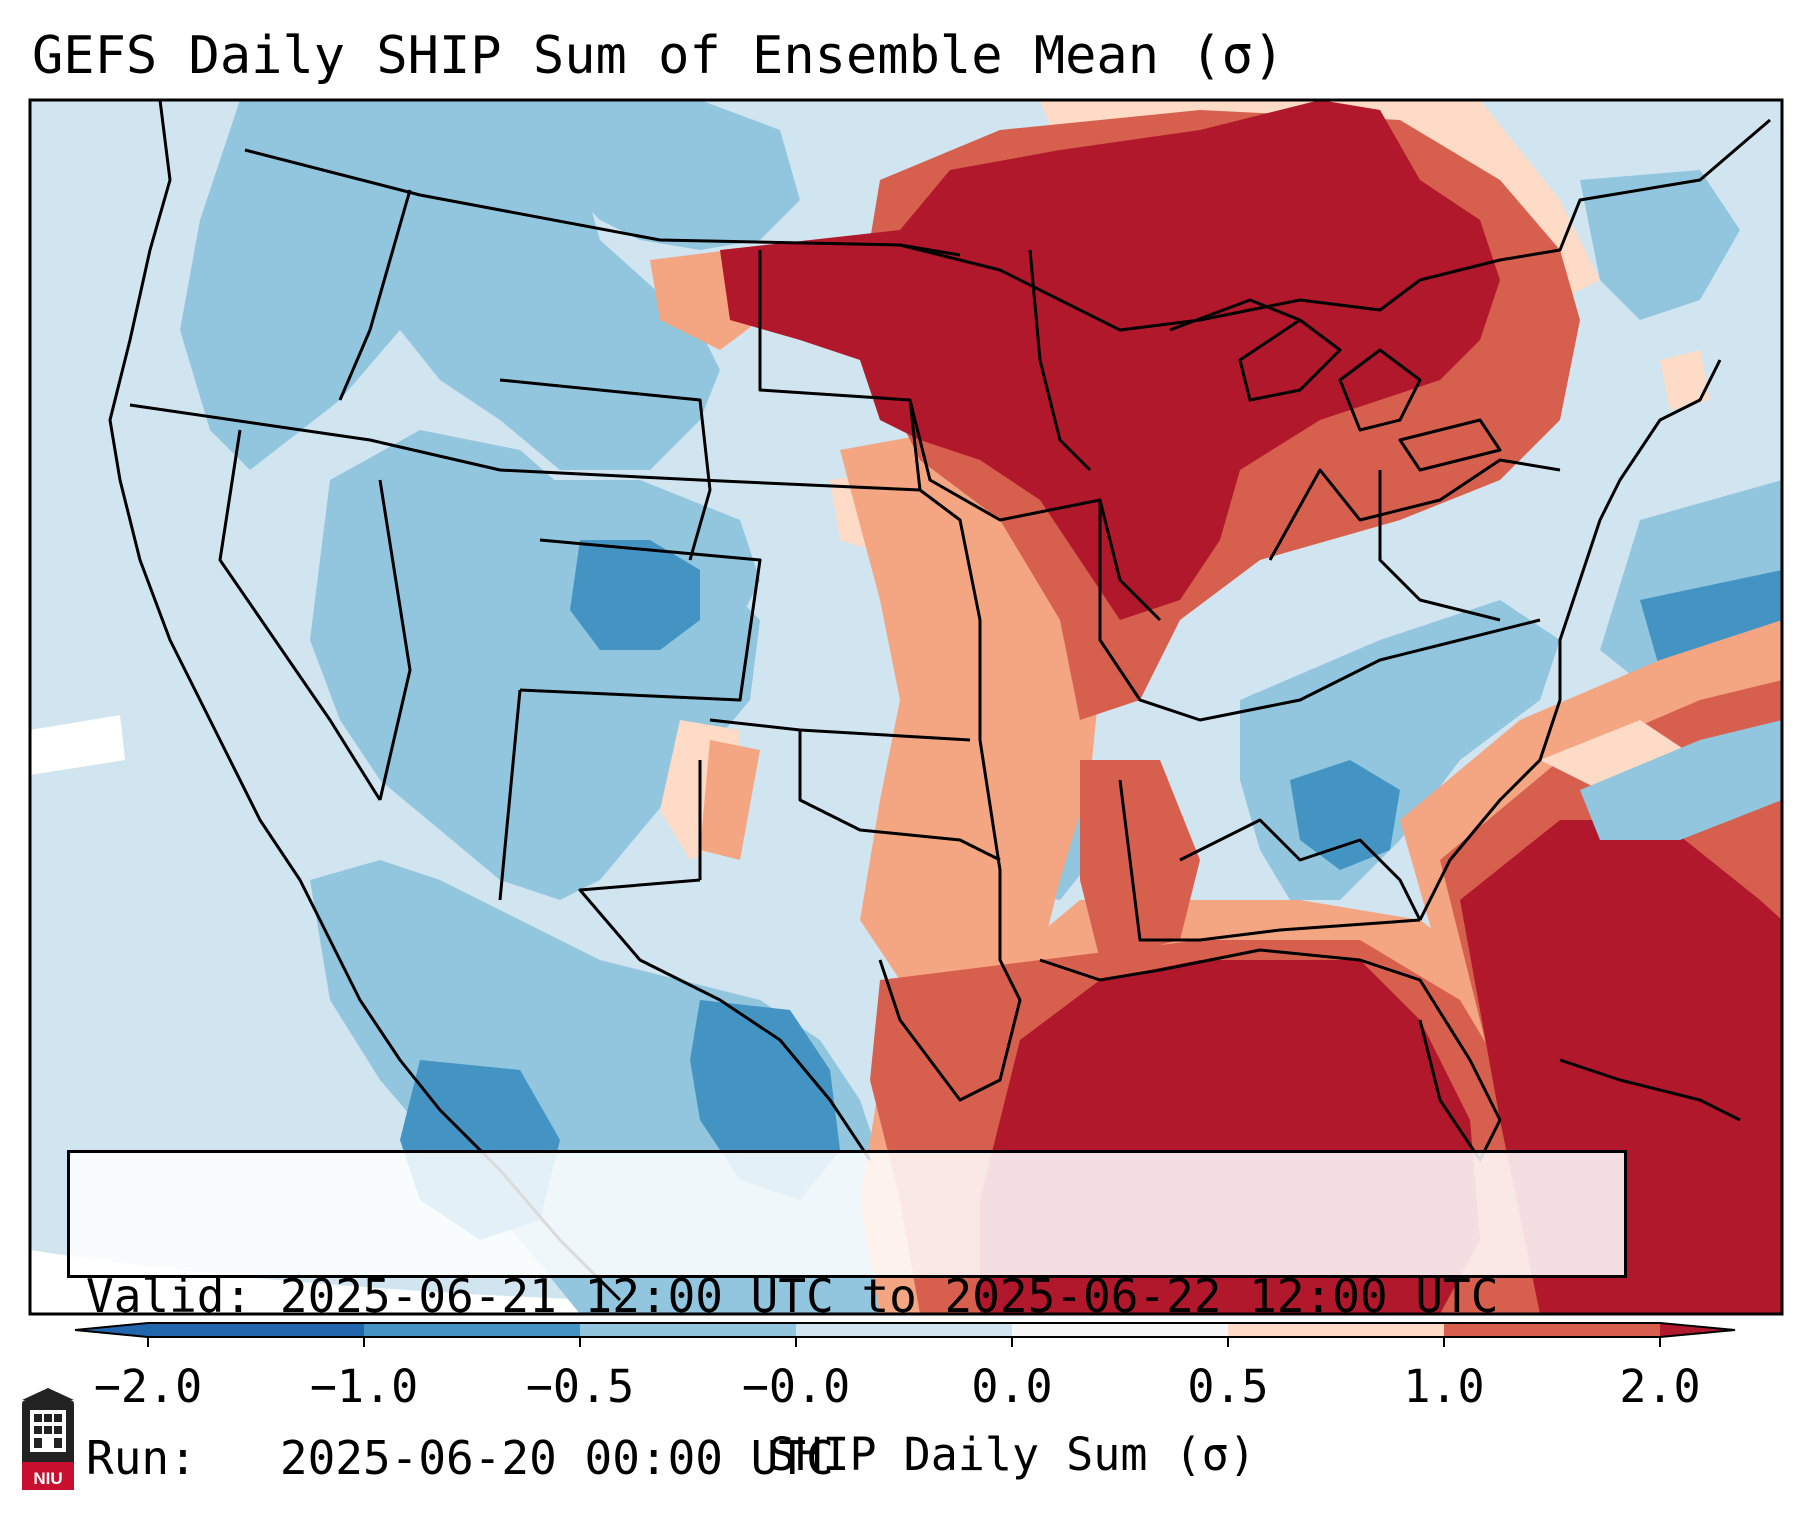  I want to click on colorbar-tick-label: 2.0, so click(1660, 1386).